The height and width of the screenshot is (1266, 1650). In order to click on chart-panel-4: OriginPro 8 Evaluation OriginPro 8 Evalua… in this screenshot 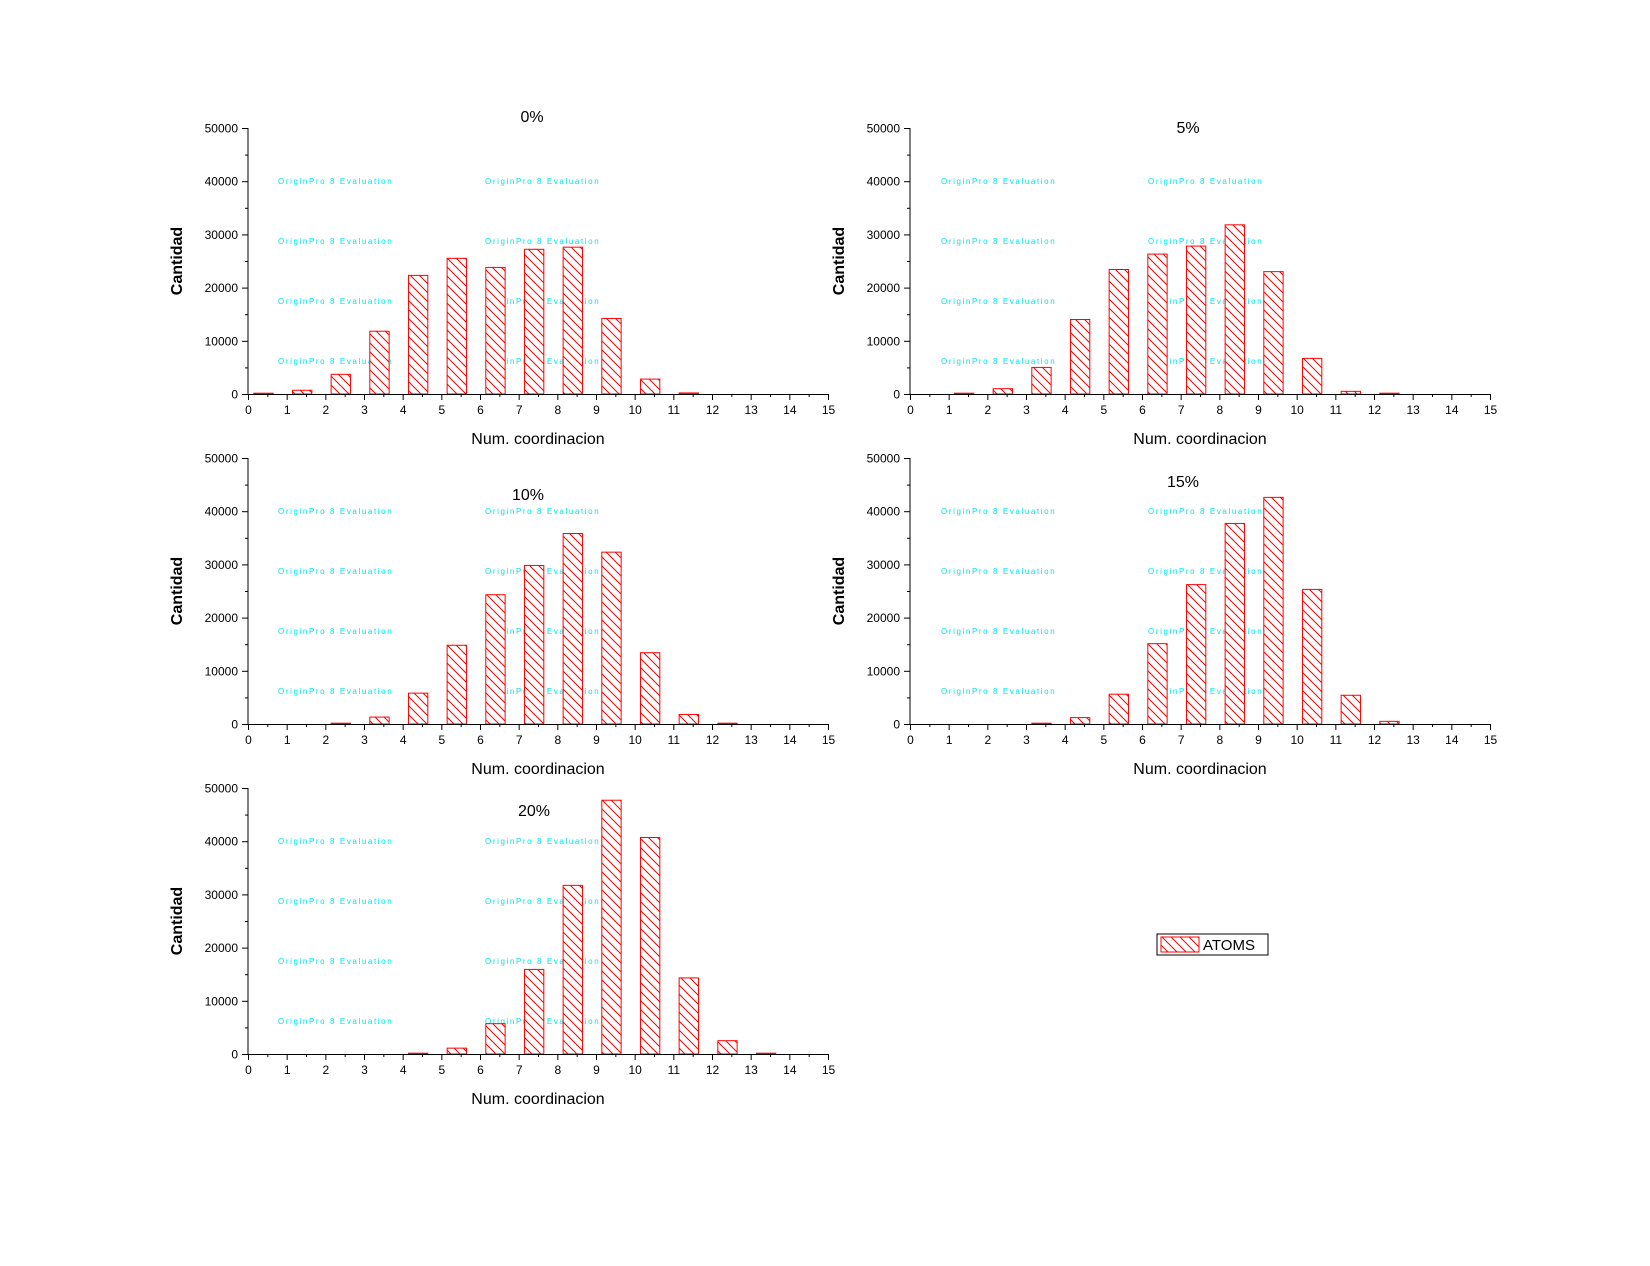, I will do `click(1164, 615)`.